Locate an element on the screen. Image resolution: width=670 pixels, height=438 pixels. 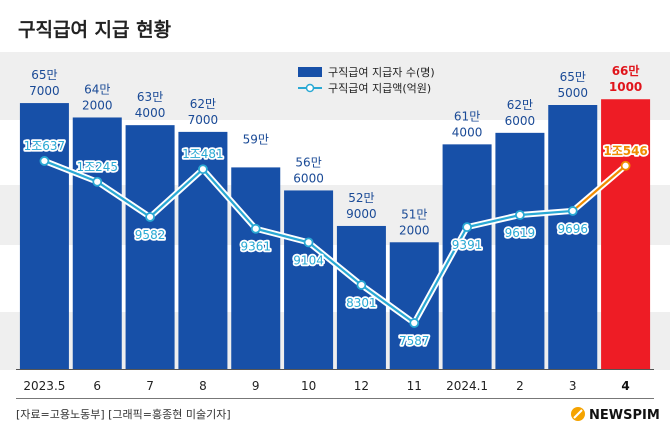
line-label-halo: 1조546 is located at coordinates (625, 151).